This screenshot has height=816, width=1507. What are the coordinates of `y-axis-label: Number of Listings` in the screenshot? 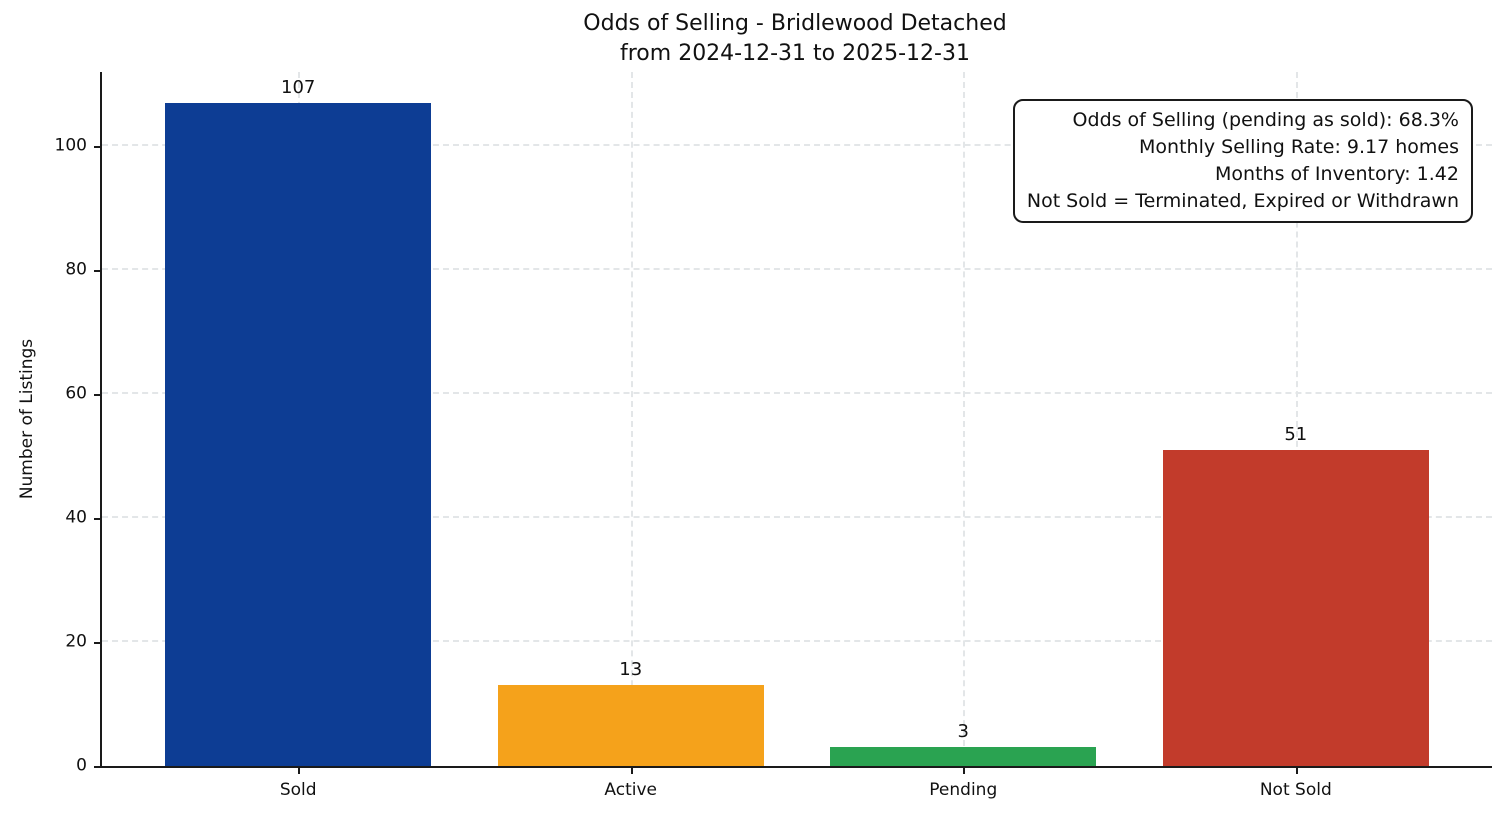 It's located at (27, 419).